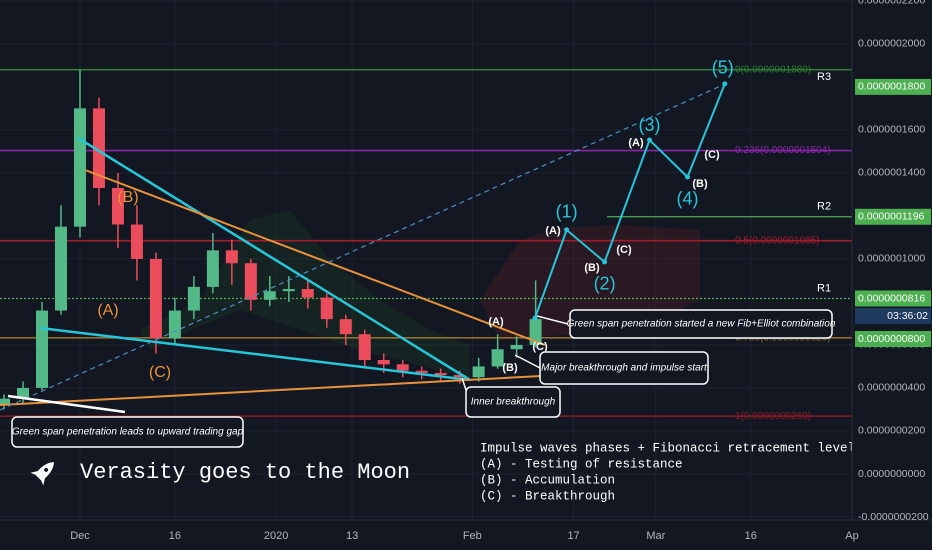 This screenshot has height=550, width=932. Describe the element at coordinates (547, 496) in the screenshot. I see `legend-item: (C) - Breakthrough` at that location.